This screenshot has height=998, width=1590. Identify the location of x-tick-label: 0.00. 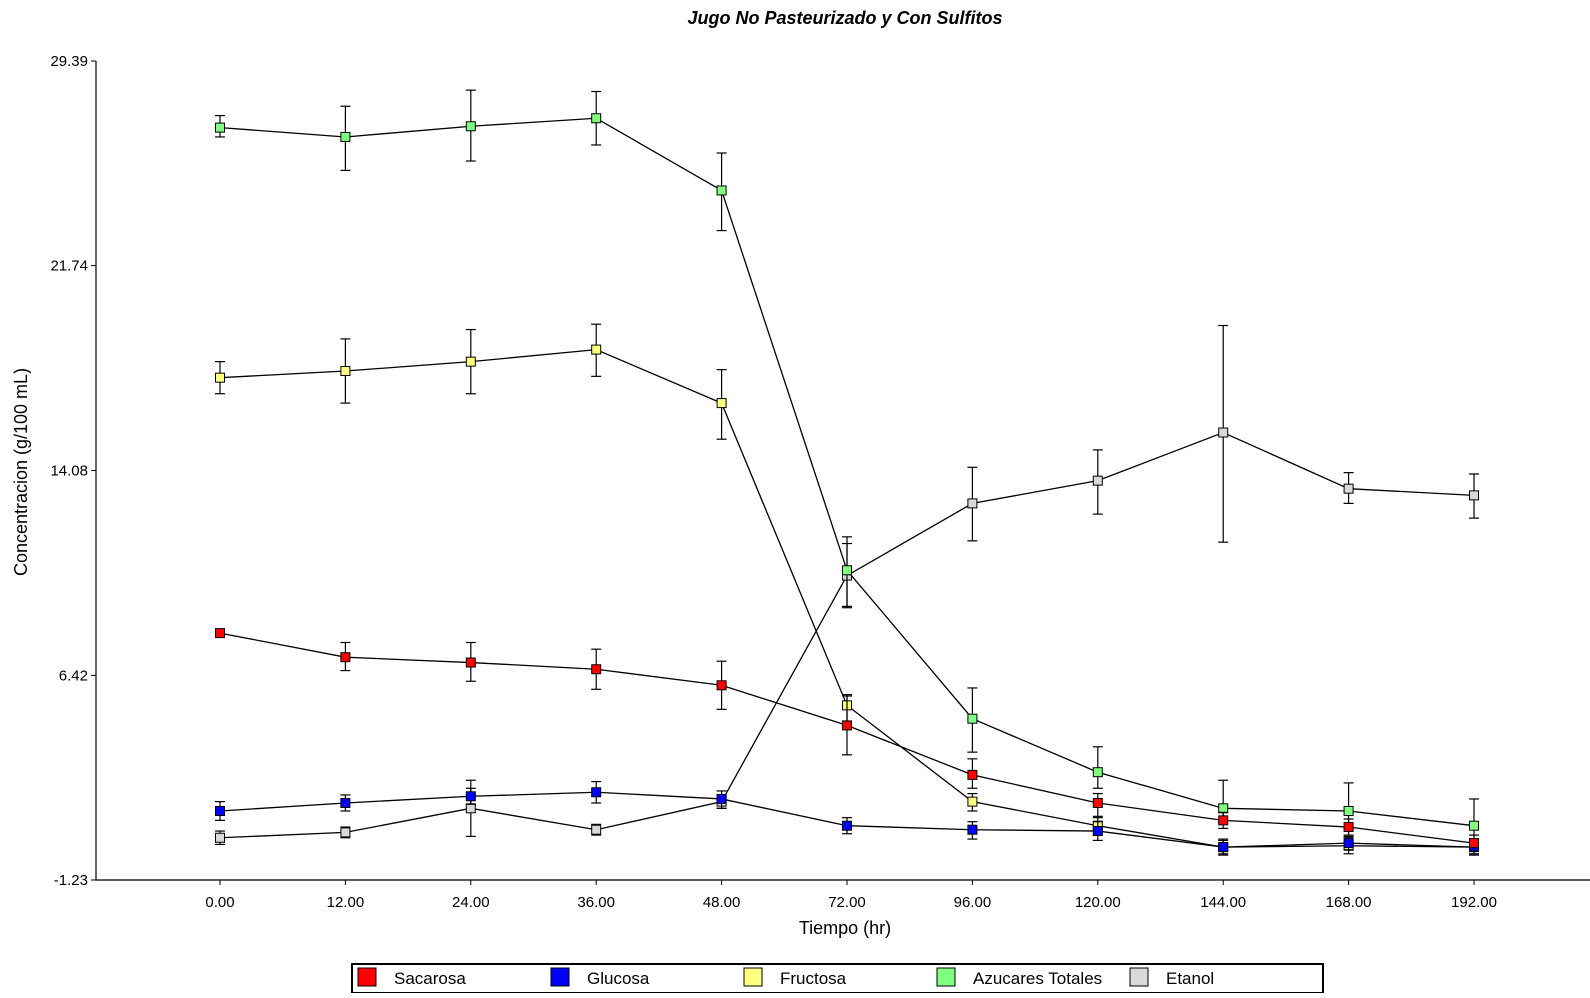
(219, 902).